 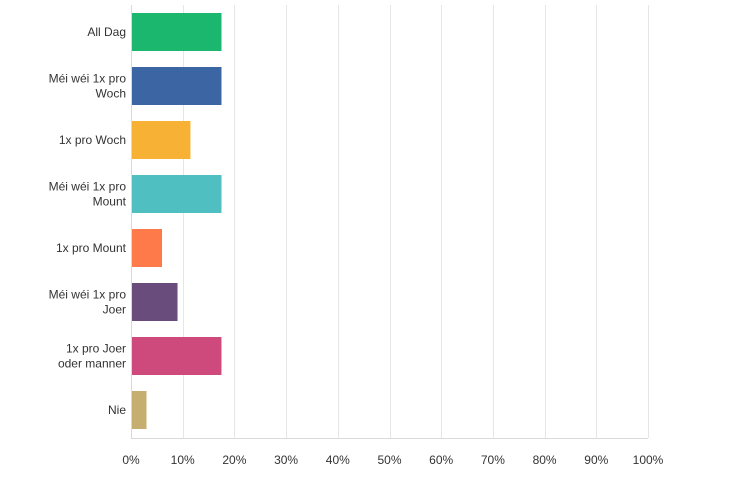 What do you see at coordinates (96, 349) in the screenshot?
I see `category-label: 1x pro Joer` at bounding box center [96, 349].